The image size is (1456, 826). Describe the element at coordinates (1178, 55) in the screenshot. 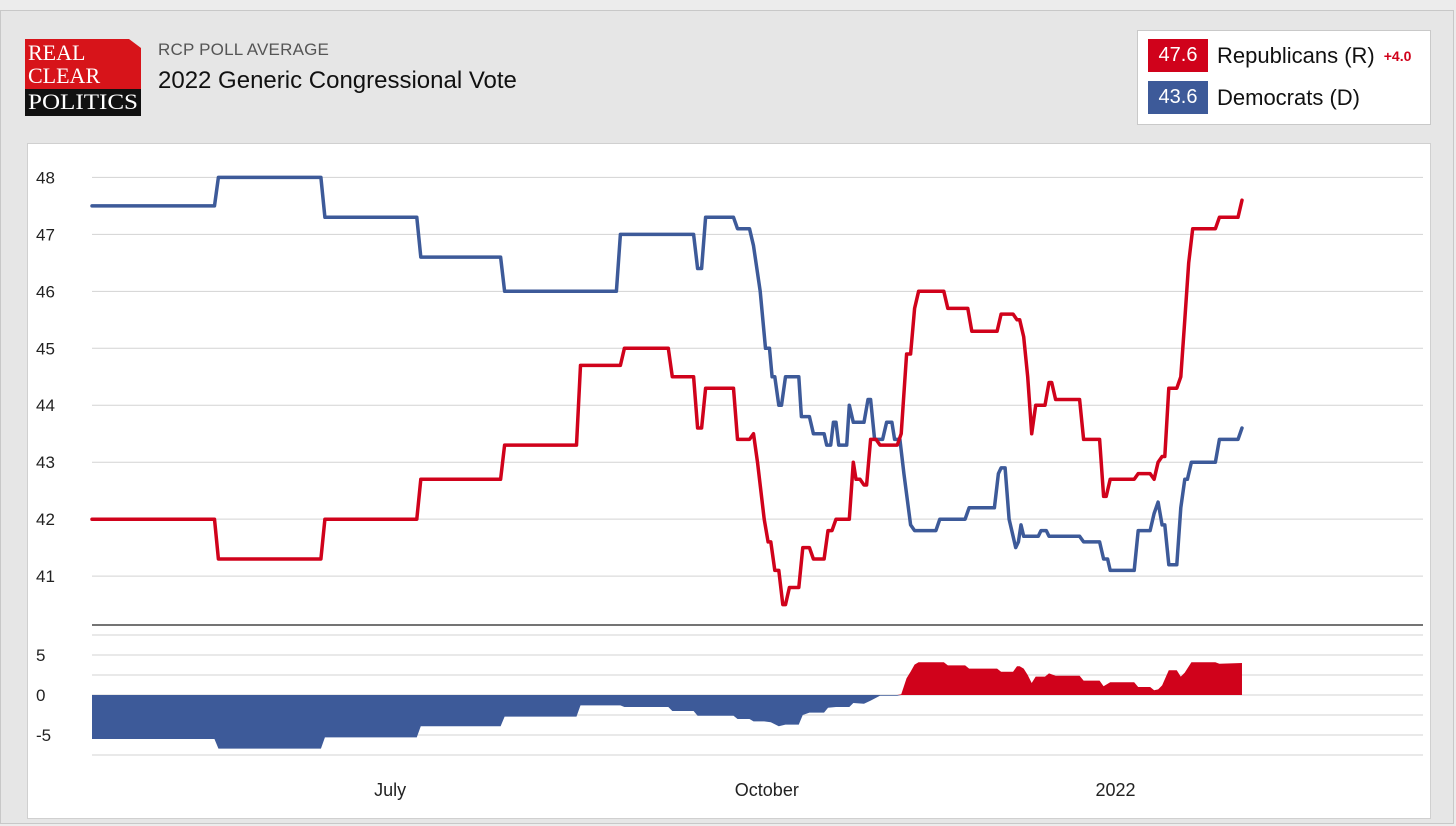

I see `legend-value-republicans: 47.6` at that location.